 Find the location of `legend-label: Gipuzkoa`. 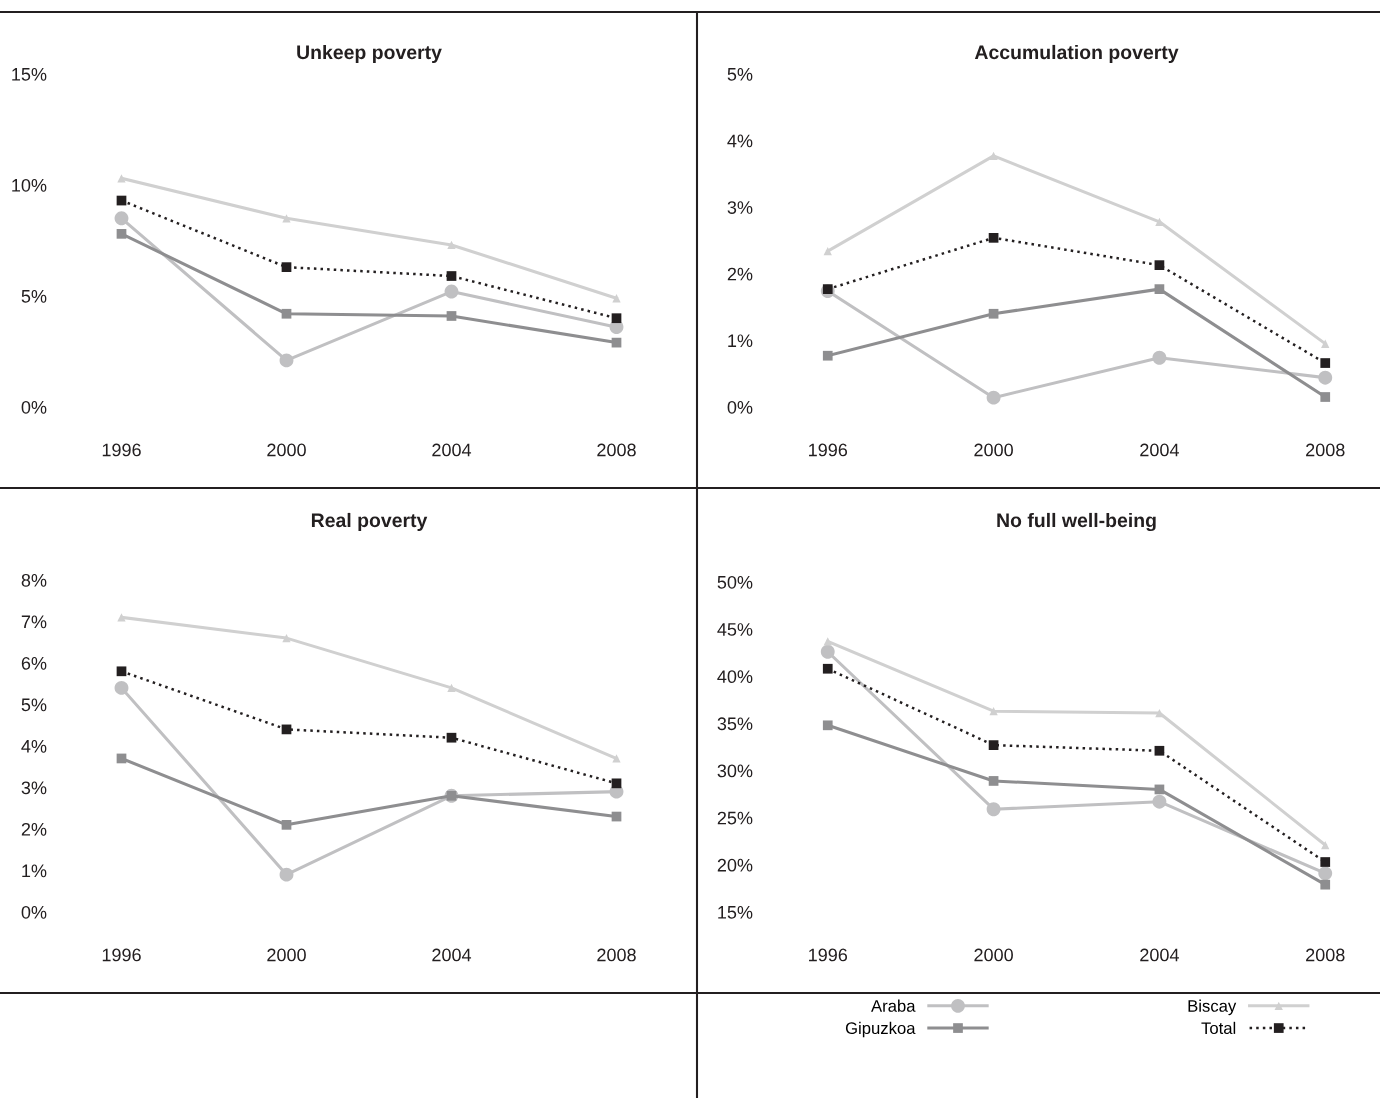

legend-label: Gipuzkoa is located at coordinates (880, 1029).